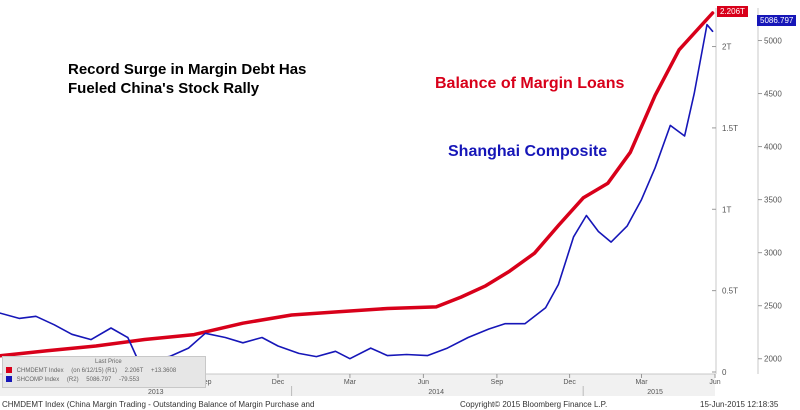  What do you see at coordinates (129, 380) in the screenshot?
I see `legend-change: -79.553` at bounding box center [129, 380].